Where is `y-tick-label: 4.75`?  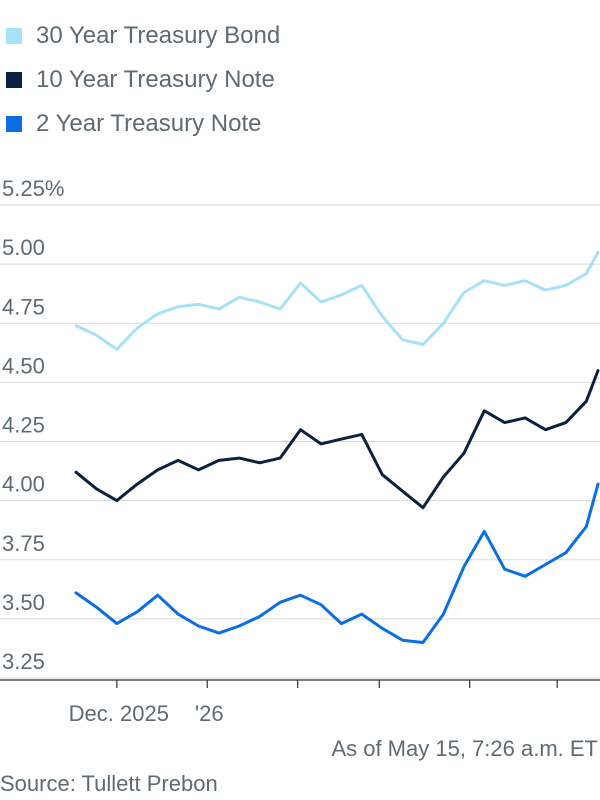
y-tick-label: 4.75 is located at coordinates (23, 306).